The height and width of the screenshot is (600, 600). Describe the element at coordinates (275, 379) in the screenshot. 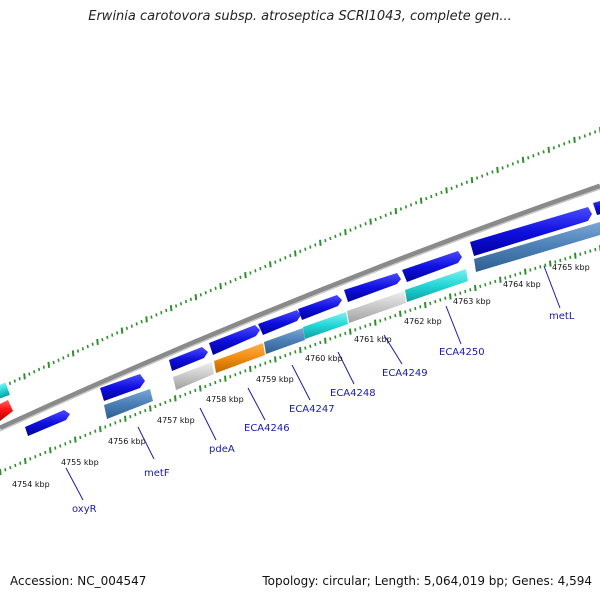

I see `kbp-label: 4759 kbp` at that location.